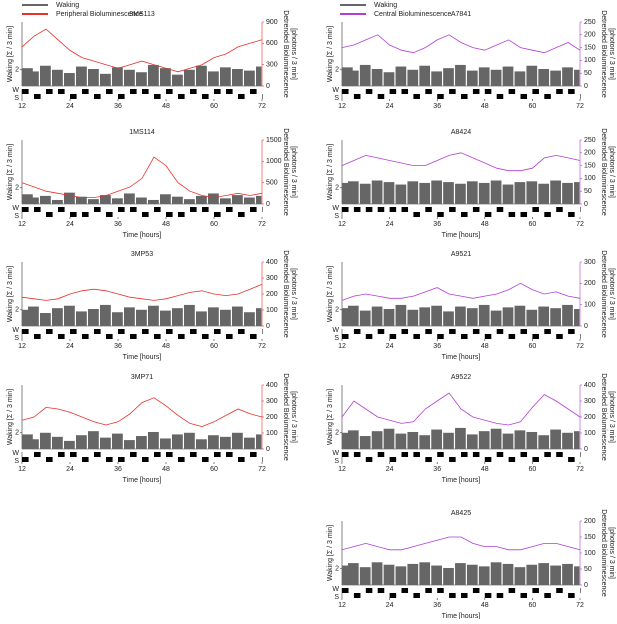  Describe the element at coordinates (268, 86) in the screenshot. I see `y2-tick-label: 0` at that location.